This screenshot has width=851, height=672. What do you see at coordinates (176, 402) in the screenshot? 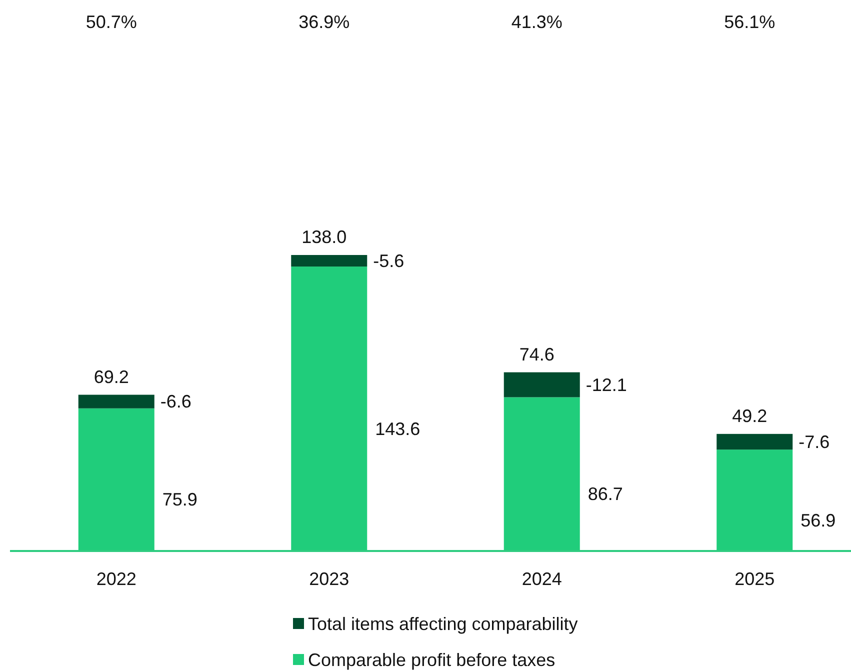
I see `annotation: -6.6` at bounding box center [176, 402].